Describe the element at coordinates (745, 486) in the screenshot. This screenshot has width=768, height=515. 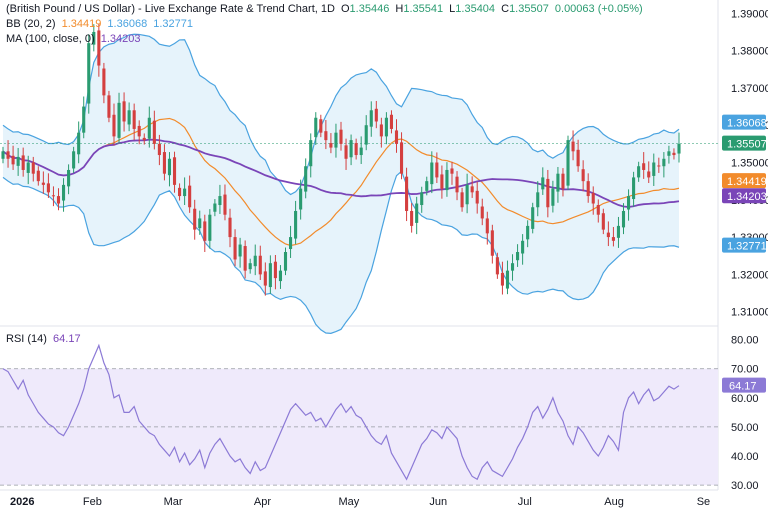
I see `rsi-tick-label: 30.00` at that location.